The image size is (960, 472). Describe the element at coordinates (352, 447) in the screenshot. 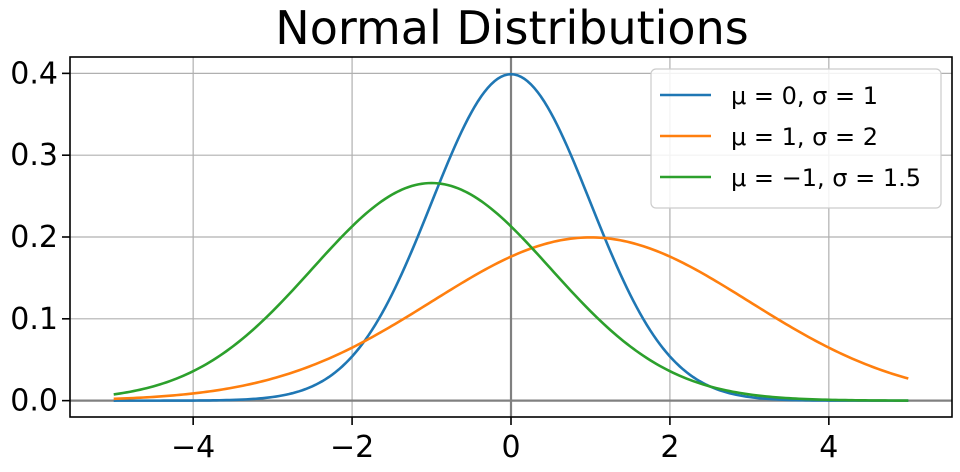

I see `x-tick-label: −2` at that location.